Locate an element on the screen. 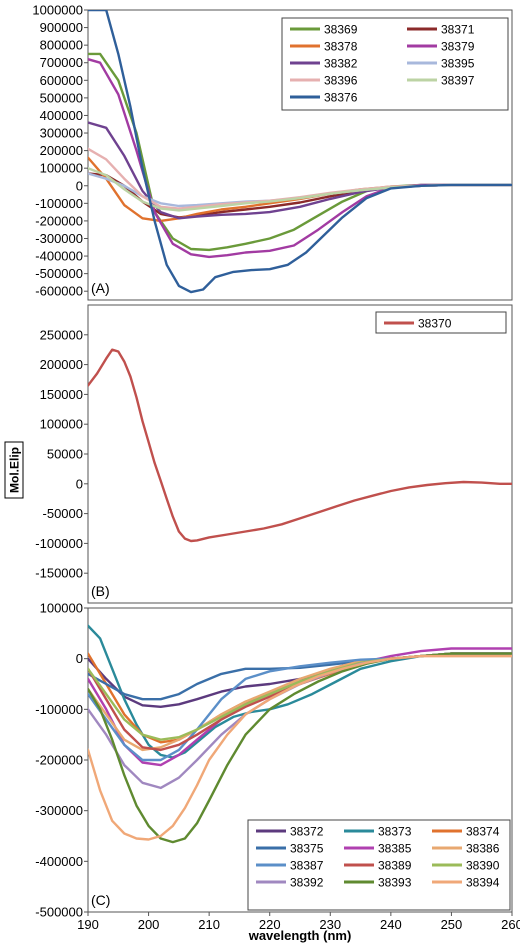 This screenshot has width=520, height=948. y-tick-label: 700000 is located at coordinates (61, 62).